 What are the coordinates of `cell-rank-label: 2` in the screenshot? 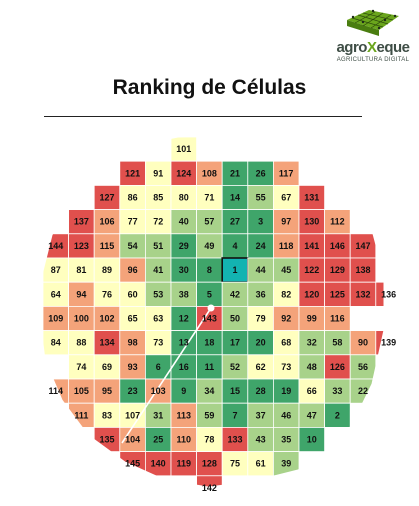 It's located at (337, 415).